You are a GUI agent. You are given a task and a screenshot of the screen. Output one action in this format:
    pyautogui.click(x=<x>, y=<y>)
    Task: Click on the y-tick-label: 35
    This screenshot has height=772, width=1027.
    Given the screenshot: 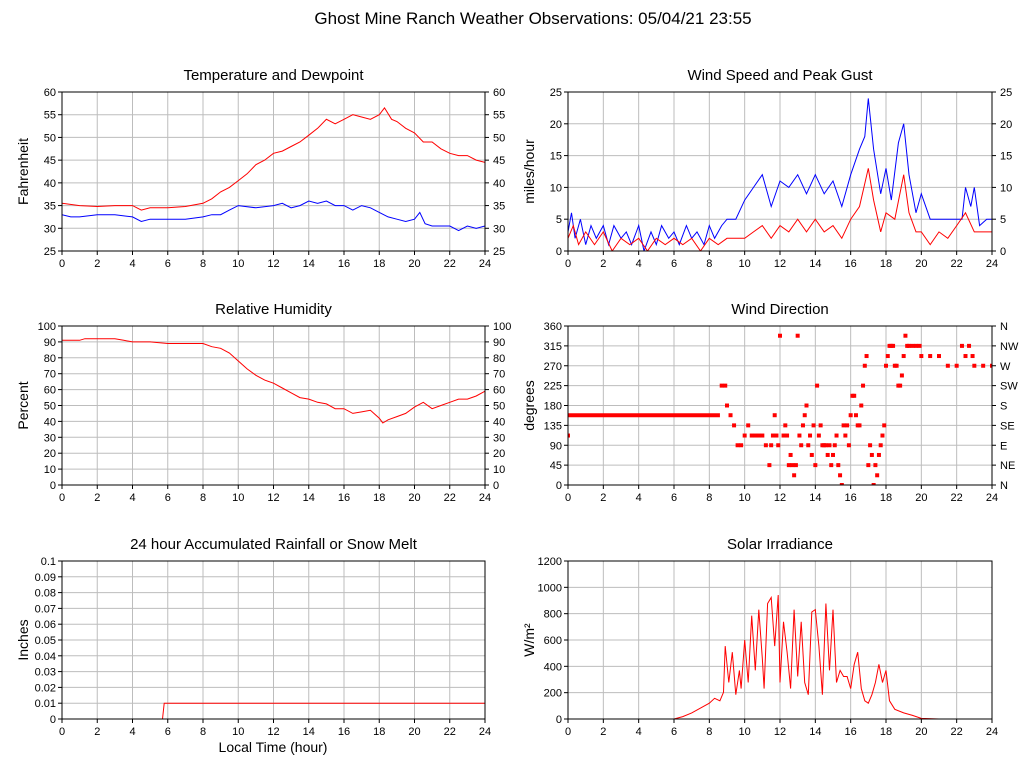 What is the action you would take?
    pyautogui.click(x=50, y=207)
    